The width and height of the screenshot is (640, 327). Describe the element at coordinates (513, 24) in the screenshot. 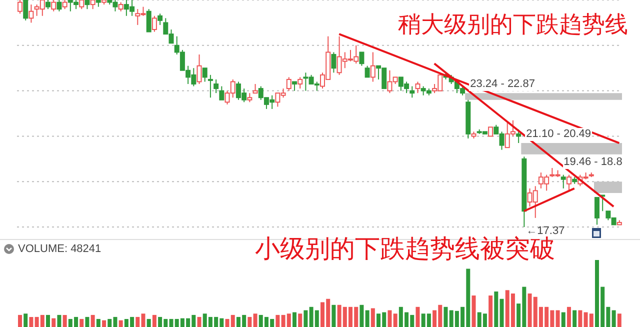

I see `annotation: 稍大级别的下跌趋势线` at that location.